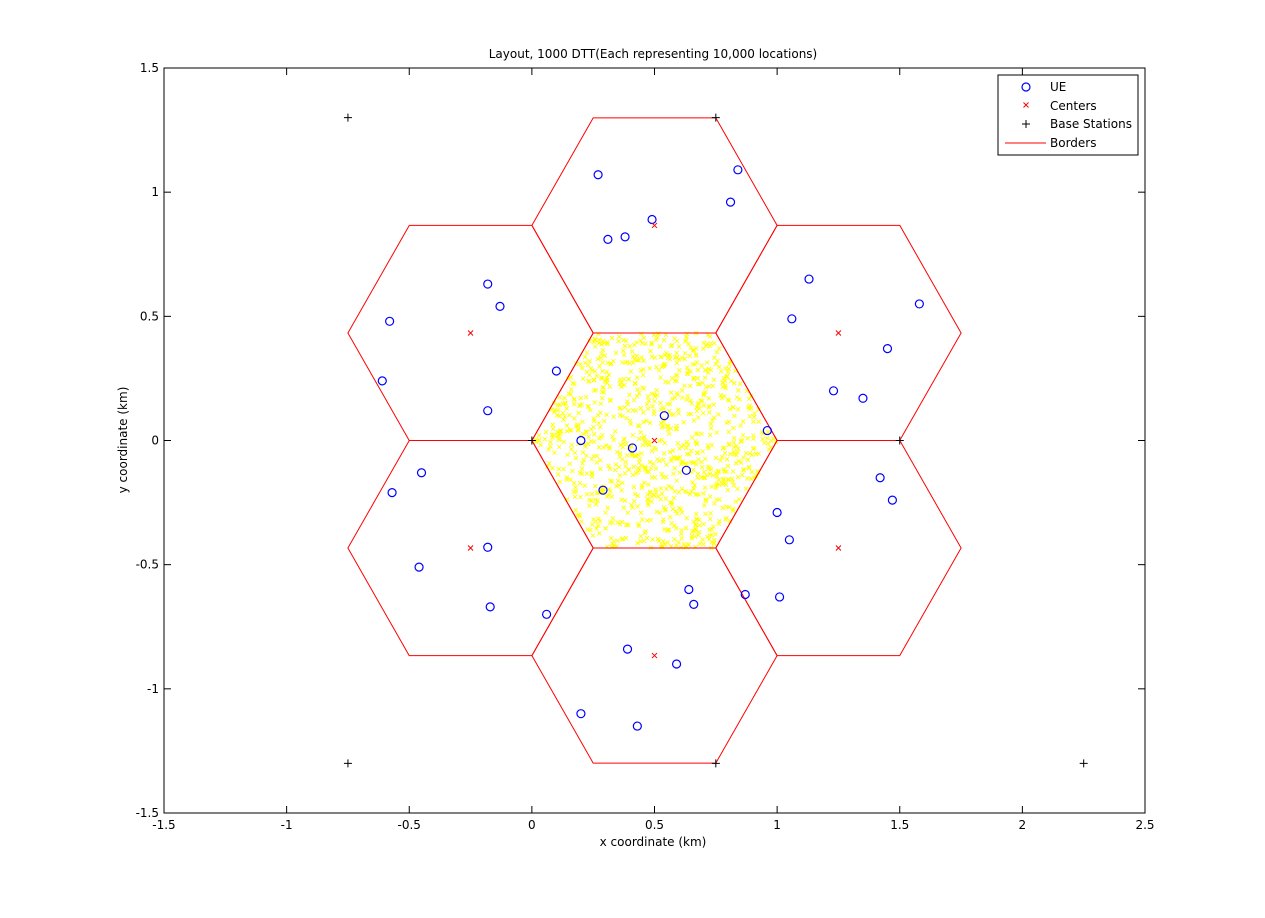 This screenshot has height=918, width=1265. Describe the element at coordinates (149, 316) in the screenshot. I see `y-tick-label: 0.5` at that location.